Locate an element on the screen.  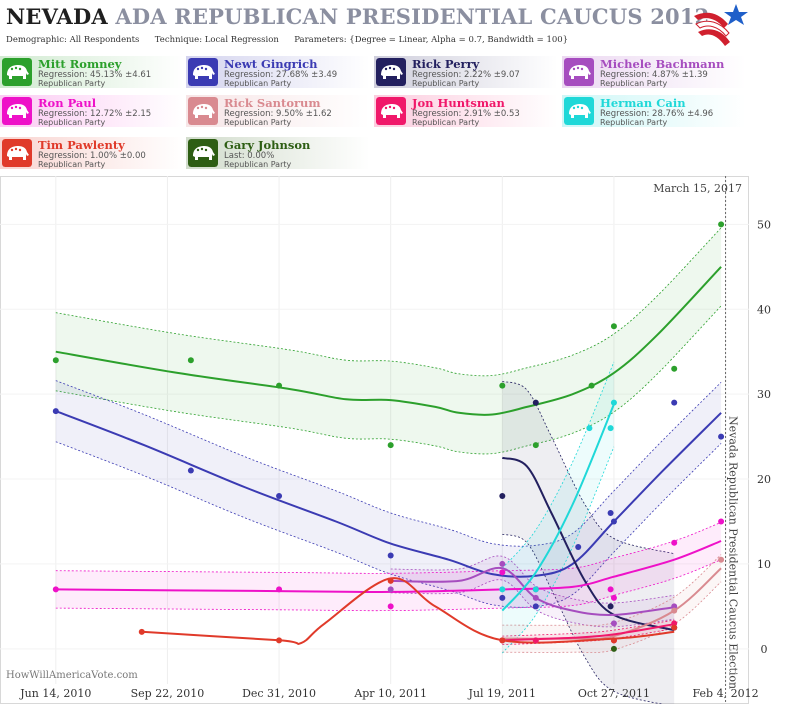
band-lower-rick-perry is located at coordinates (588, 620).